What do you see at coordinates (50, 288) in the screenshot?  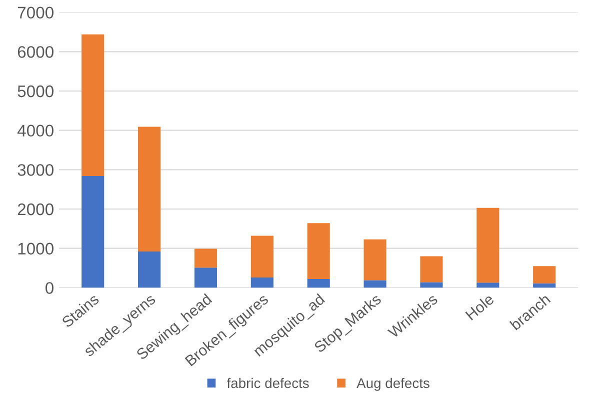 I see `y-tick-label: 0` at bounding box center [50, 288].